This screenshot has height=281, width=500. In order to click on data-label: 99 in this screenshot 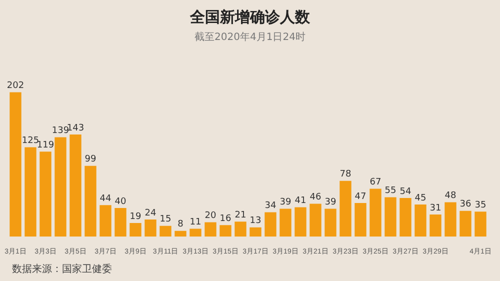, I will do `click(90, 159)`.